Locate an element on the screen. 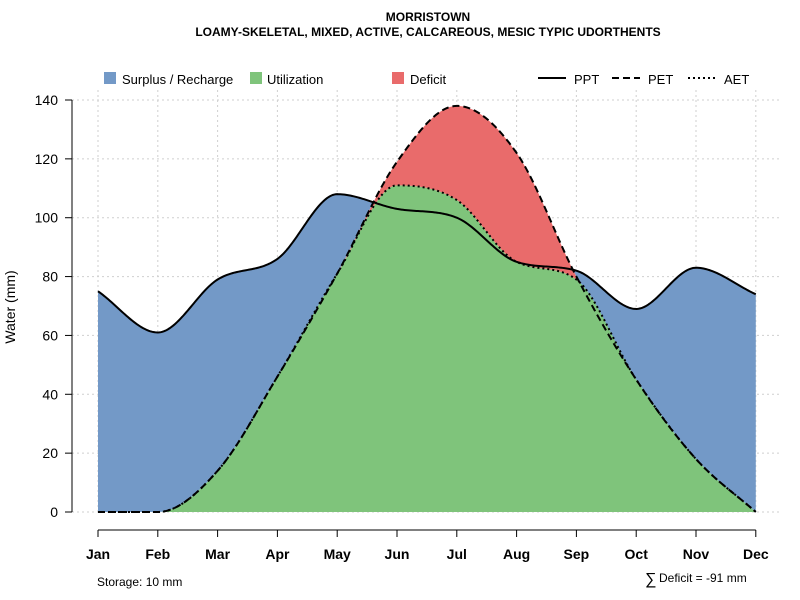  y-tick-label: 140 is located at coordinates (47, 100).